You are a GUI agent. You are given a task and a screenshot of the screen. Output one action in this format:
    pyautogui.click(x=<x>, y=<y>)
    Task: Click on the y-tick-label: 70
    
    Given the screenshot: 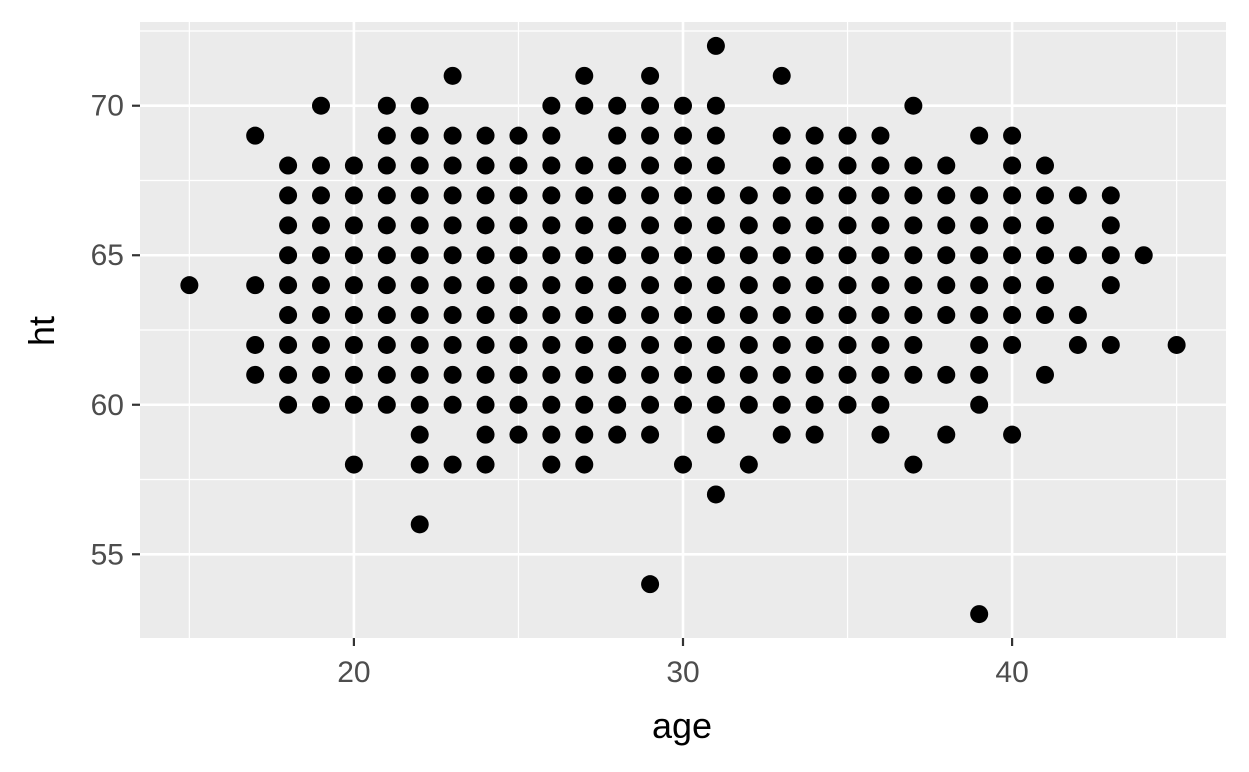 What is the action you would take?
    pyautogui.click(x=107, y=106)
    